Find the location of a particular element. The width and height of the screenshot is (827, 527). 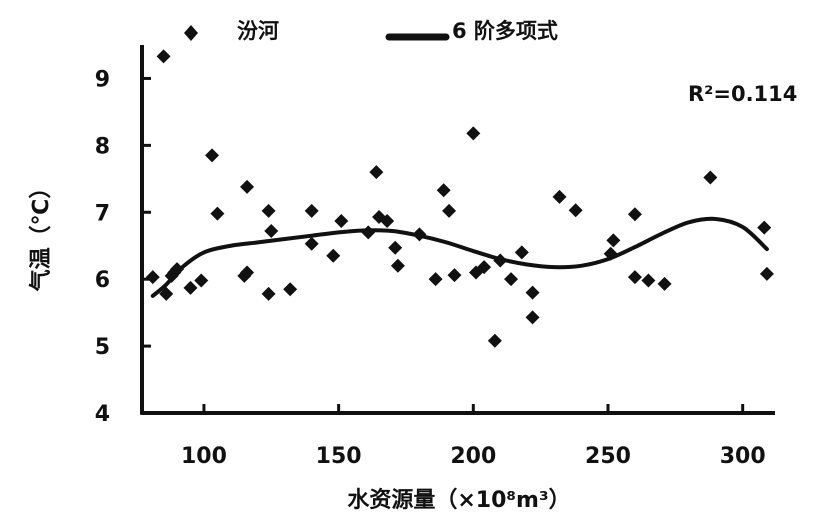

x-tick-label: 200 is located at coordinates (473, 456).